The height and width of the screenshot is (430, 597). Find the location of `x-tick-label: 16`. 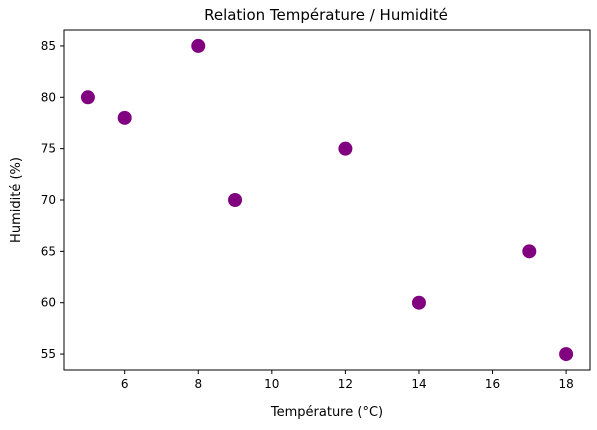

x-tick-label: 16 is located at coordinates (492, 384).